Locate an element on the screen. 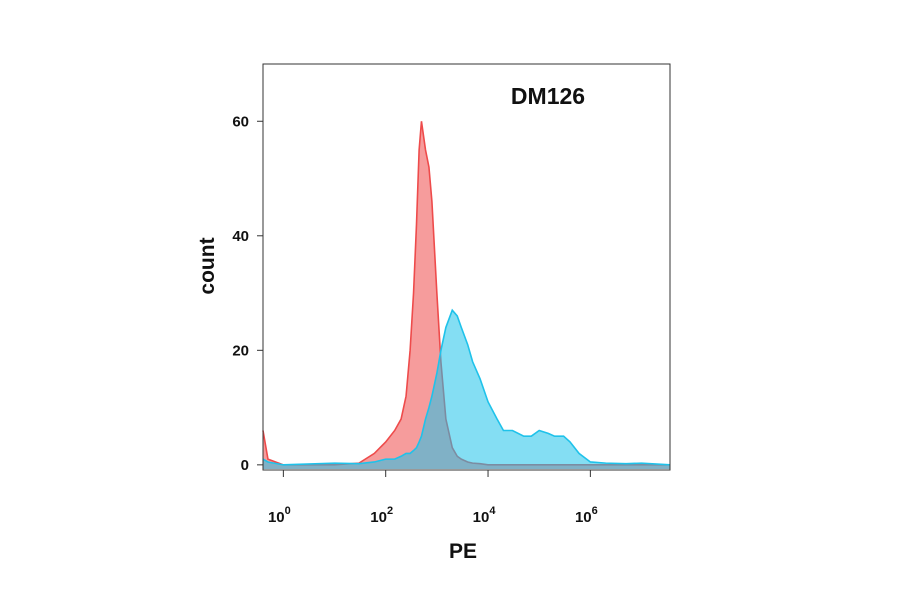 Image resolution: width=900 pixels, height=594 pixels. x-tick-label: 10² is located at coordinates (381, 515).